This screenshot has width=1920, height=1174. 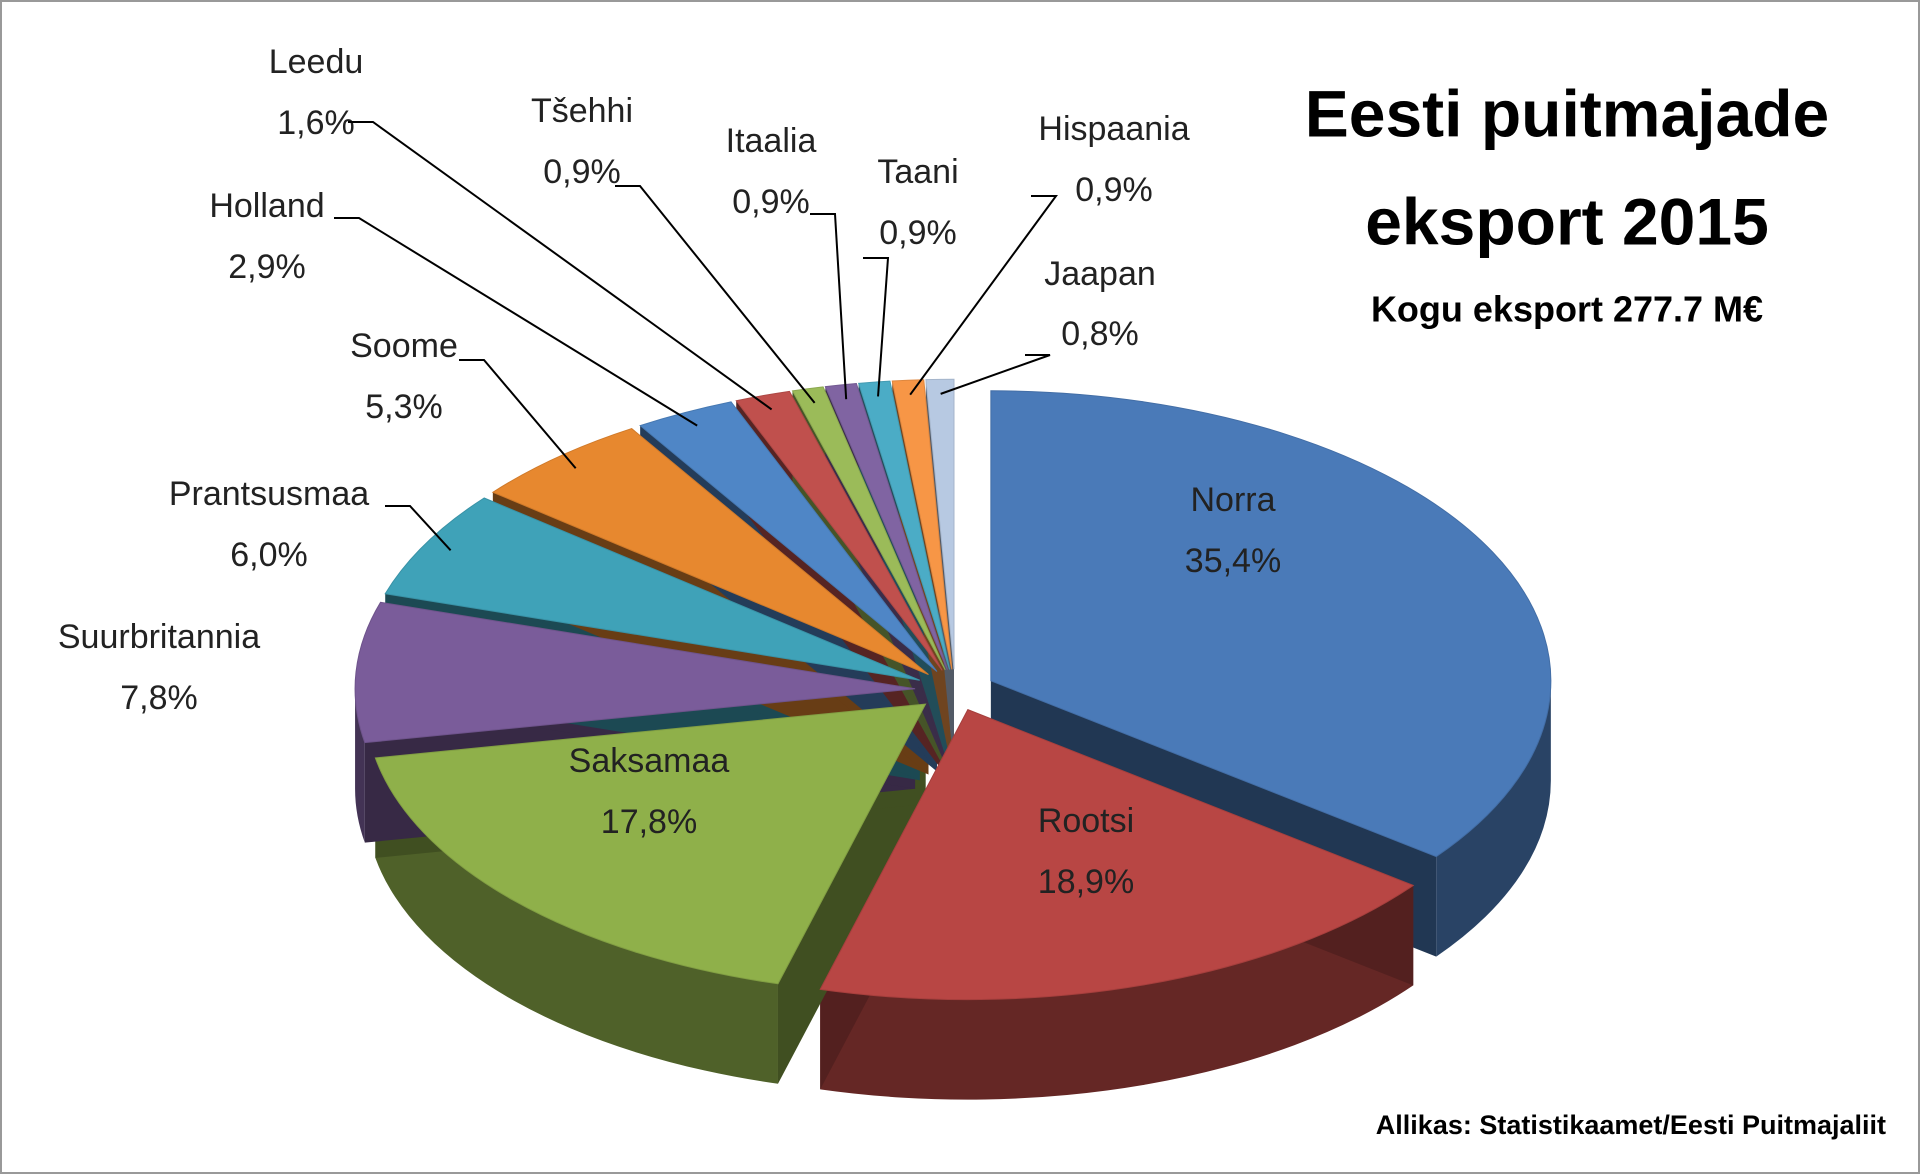 What do you see at coordinates (1567, 113) in the screenshot?
I see `chart-title: Eesti puitmajade` at bounding box center [1567, 113].